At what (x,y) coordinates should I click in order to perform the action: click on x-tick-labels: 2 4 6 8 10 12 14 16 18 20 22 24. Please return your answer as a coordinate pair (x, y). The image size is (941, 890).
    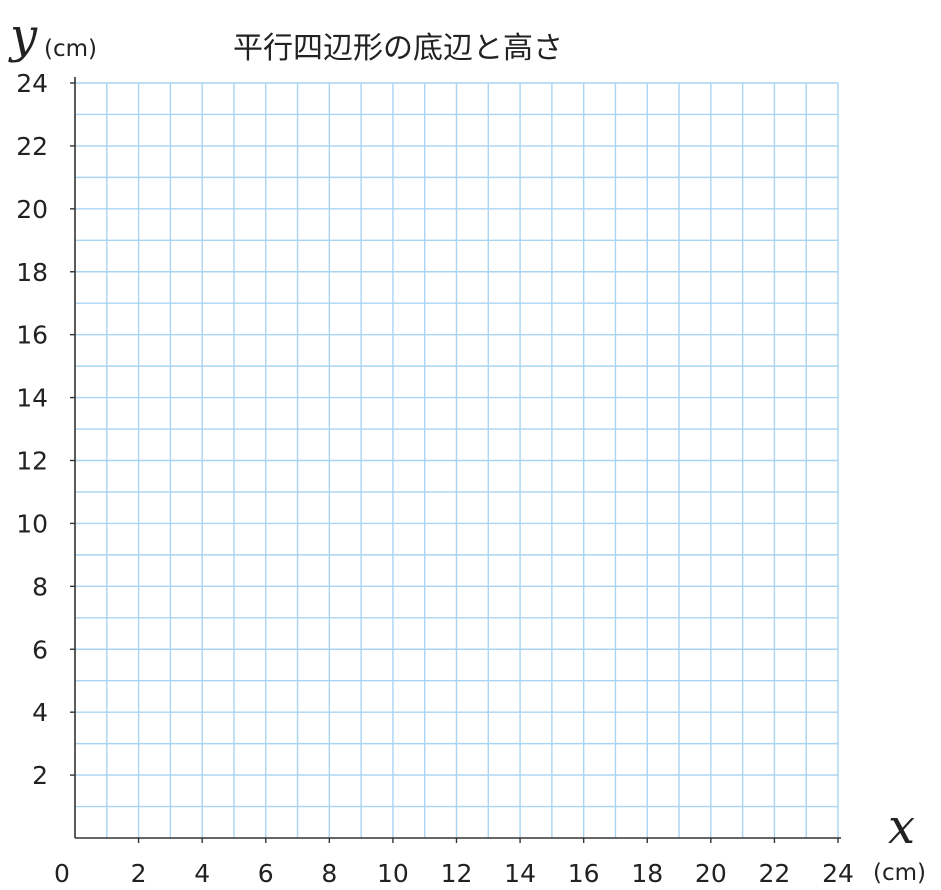
    Looking at the image, I should click on (492, 873).